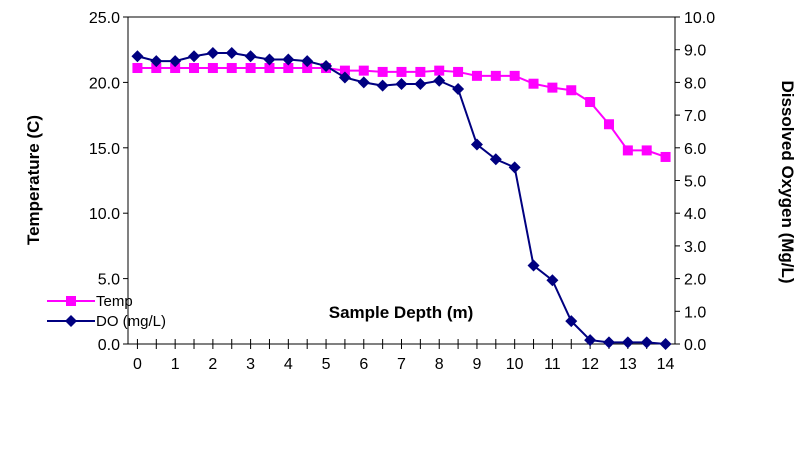 The height and width of the screenshot is (451, 800). I want to click on right-y-tick-label: 3.0, so click(695, 247).